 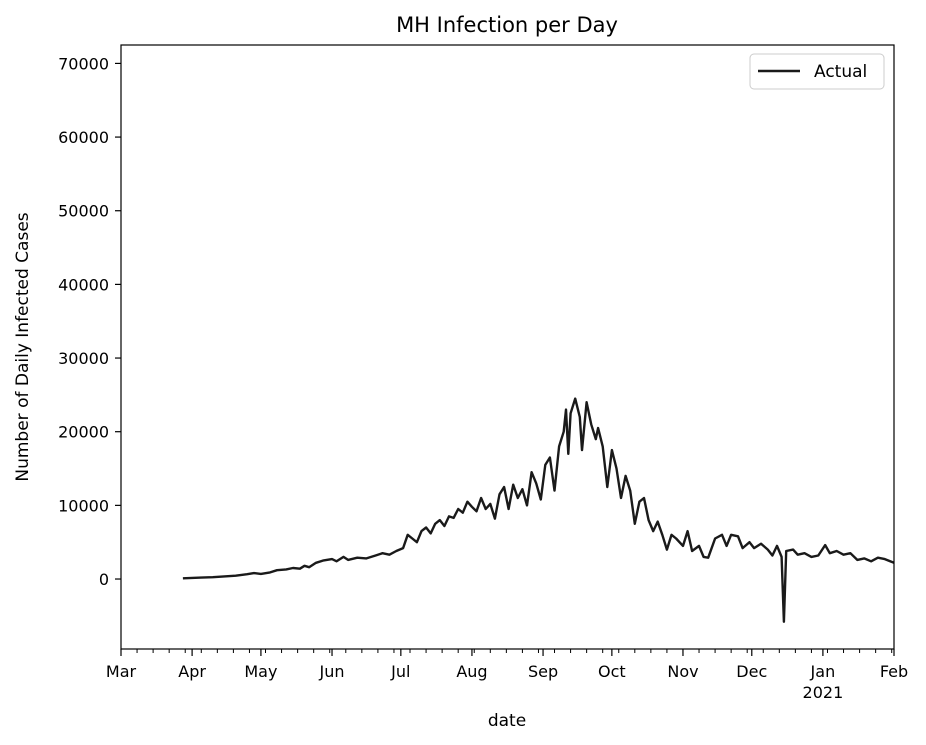 I want to click on y-tick-label: 10000, so click(x=83, y=505).